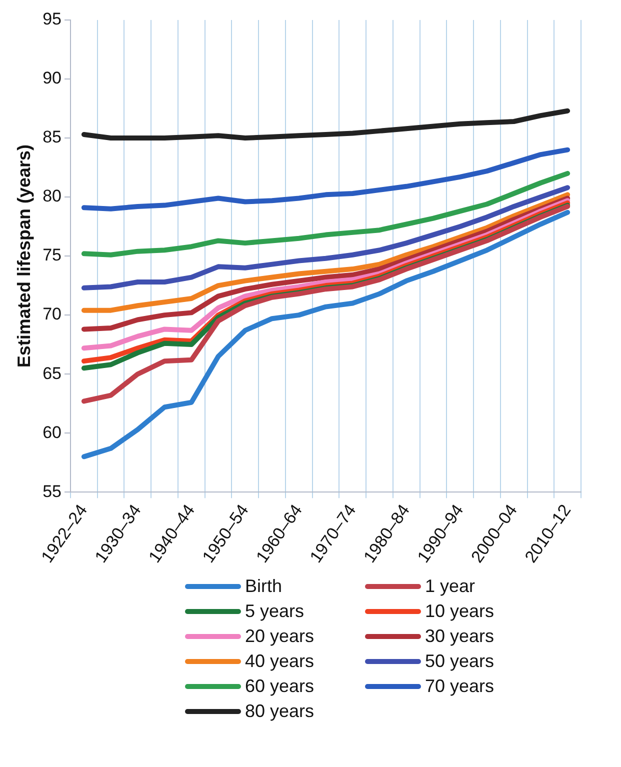 Image resolution: width=621 pixels, height=767 pixels. I want to click on legend-label: 60 years, so click(279, 686).